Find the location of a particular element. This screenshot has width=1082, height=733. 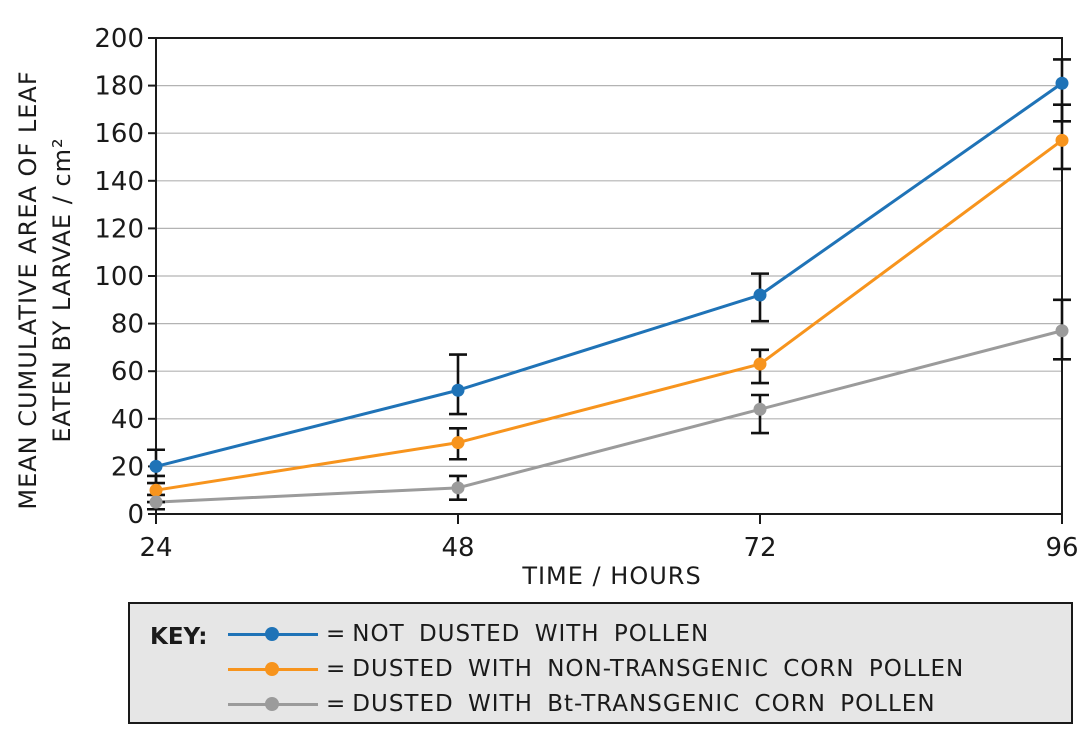

x-axis-title: TIME / HOURS is located at coordinates (611, 576).